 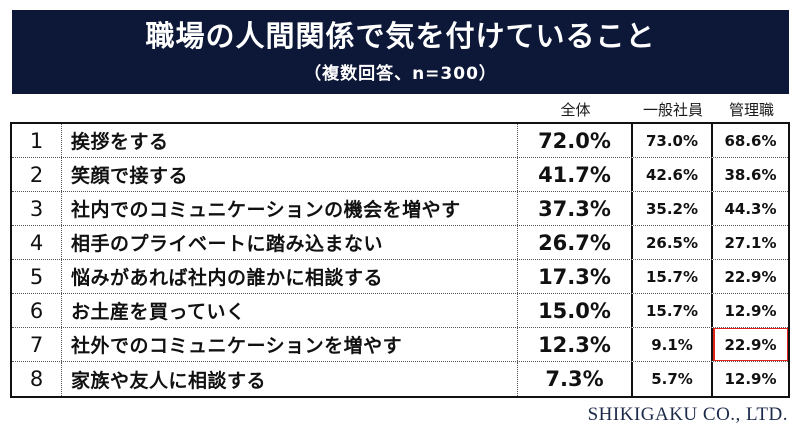 What do you see at coordinates (400, 35) in the screenshot?
I see `page-title: 職場の人間関係で気を付けていること` at bounding box center [400, 35].